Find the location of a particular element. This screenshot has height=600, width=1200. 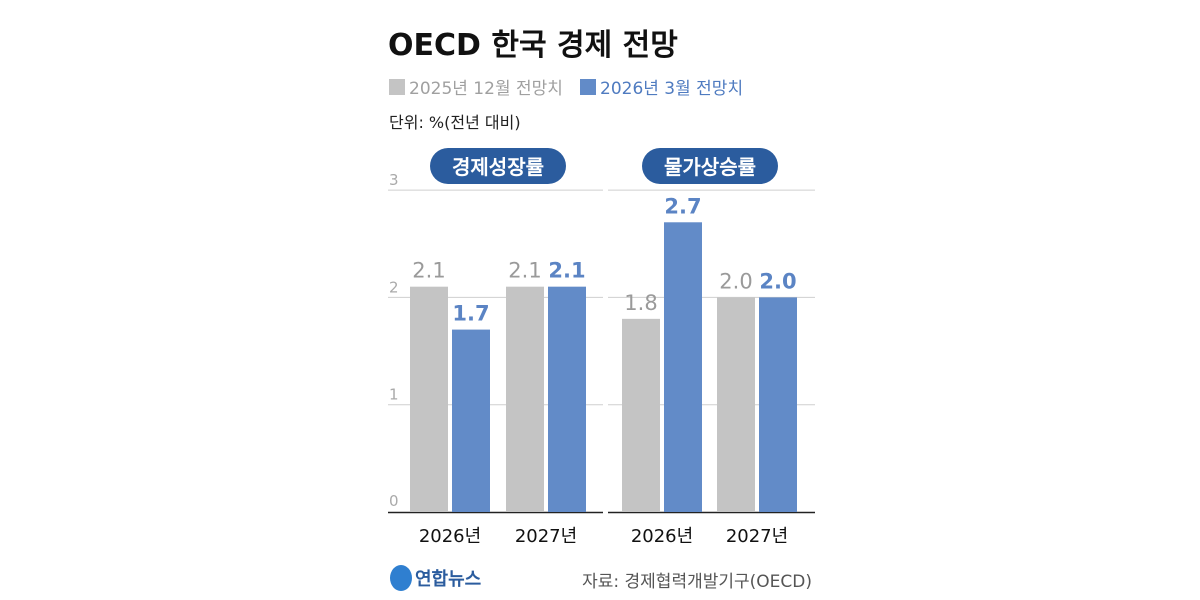

legend: 2025년 12월 전망치 2026년 3월 전망치 is located at coordinates (566, 89).